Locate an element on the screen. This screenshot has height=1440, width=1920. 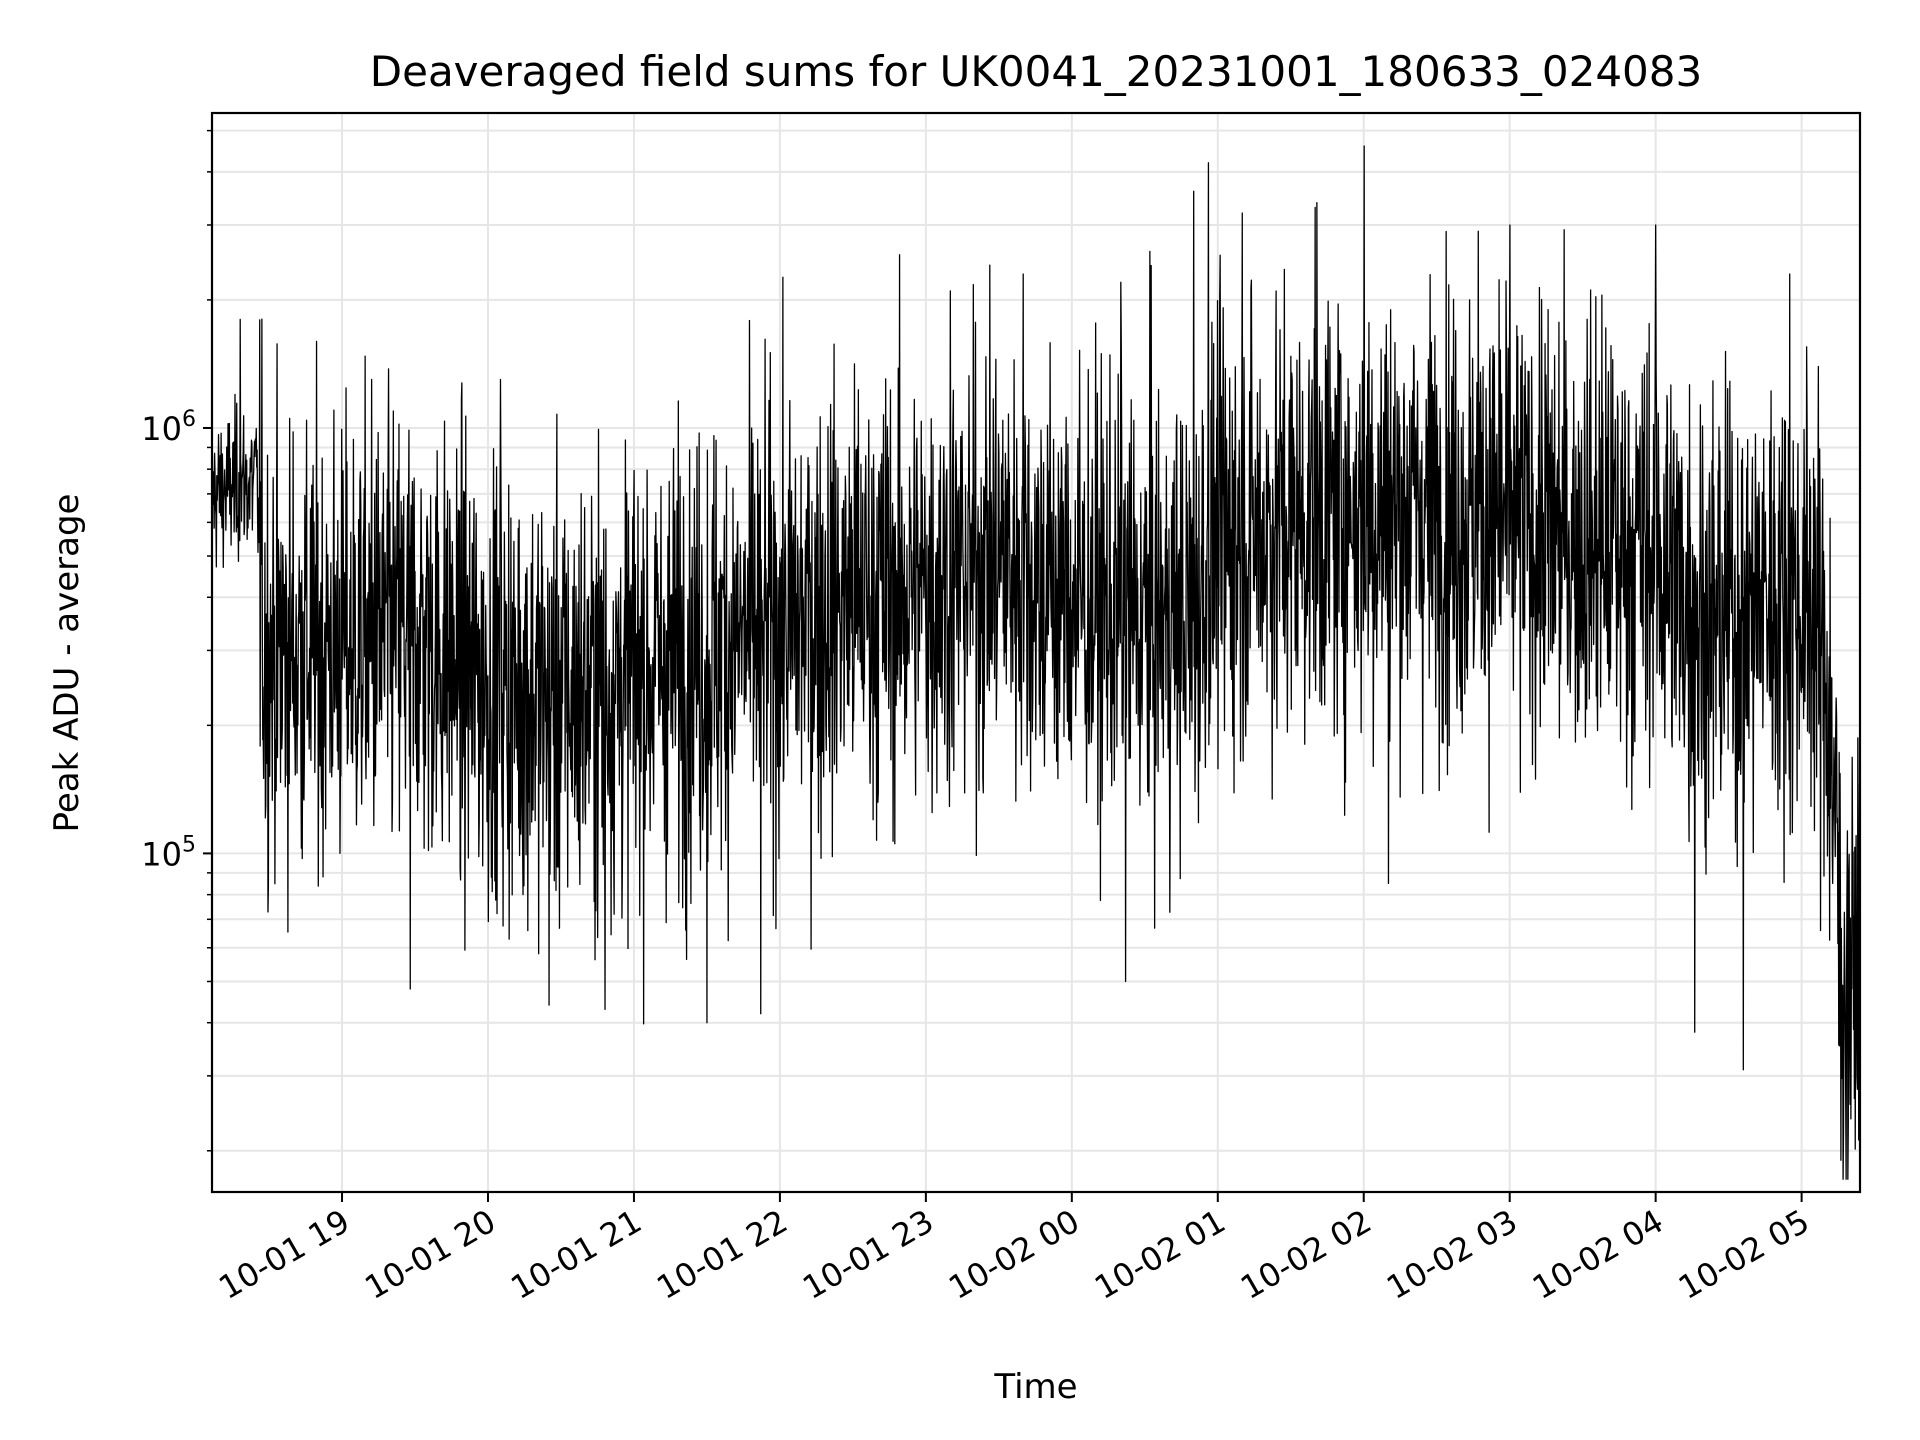
y-tick-label: 10⁵ is located at coordinates (168, 852).